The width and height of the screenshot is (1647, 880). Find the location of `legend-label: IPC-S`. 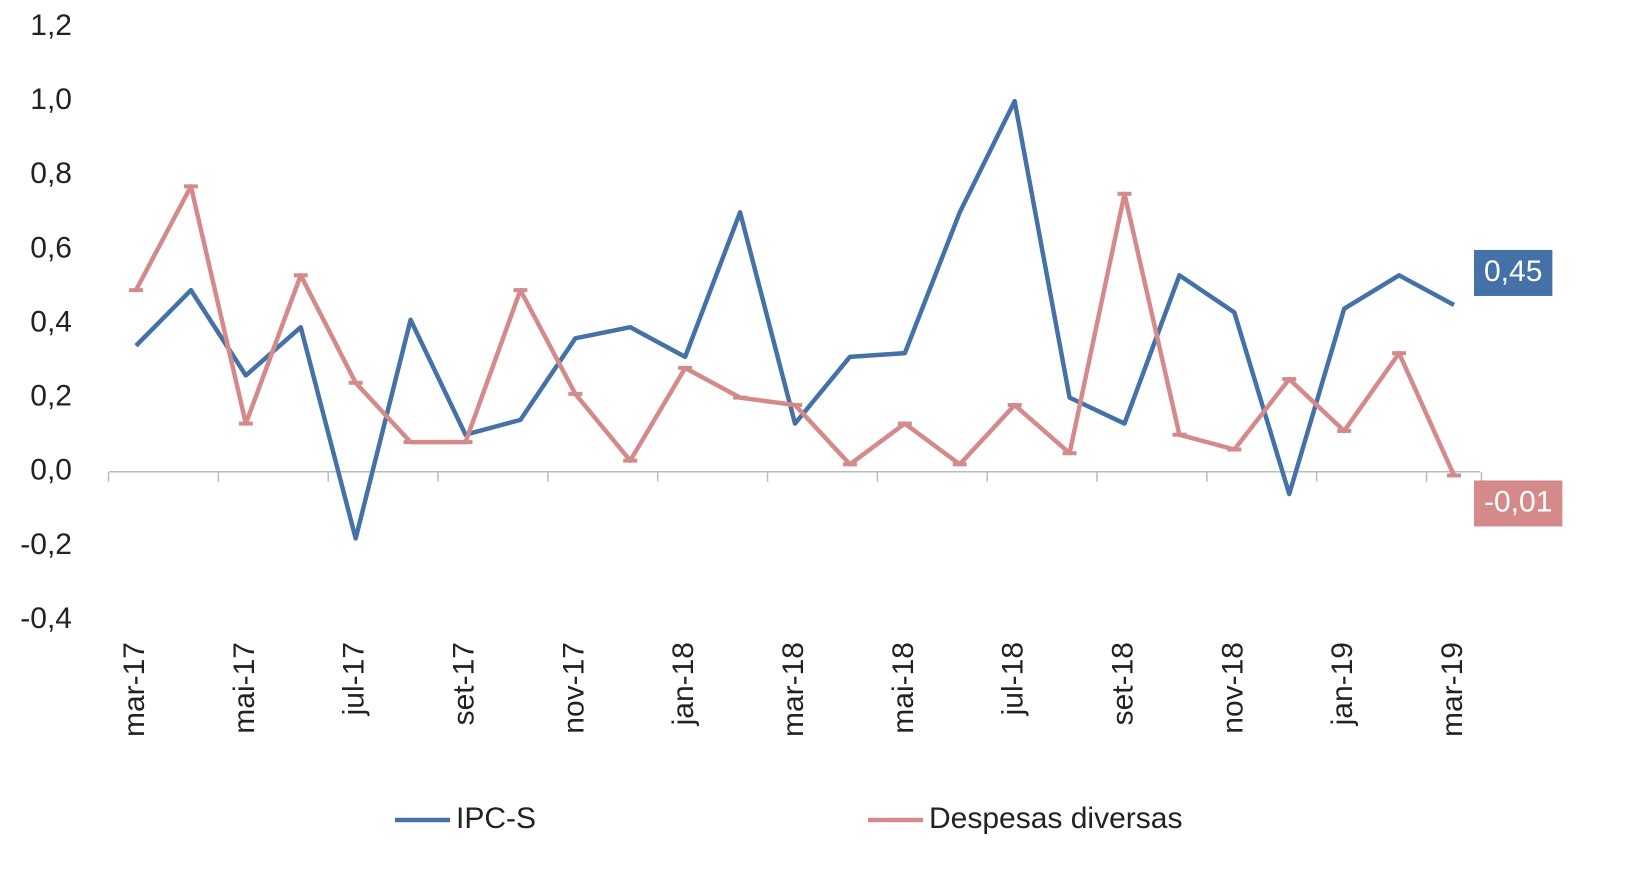

legend-label: IPC-S is located at coordinates (496, 818).